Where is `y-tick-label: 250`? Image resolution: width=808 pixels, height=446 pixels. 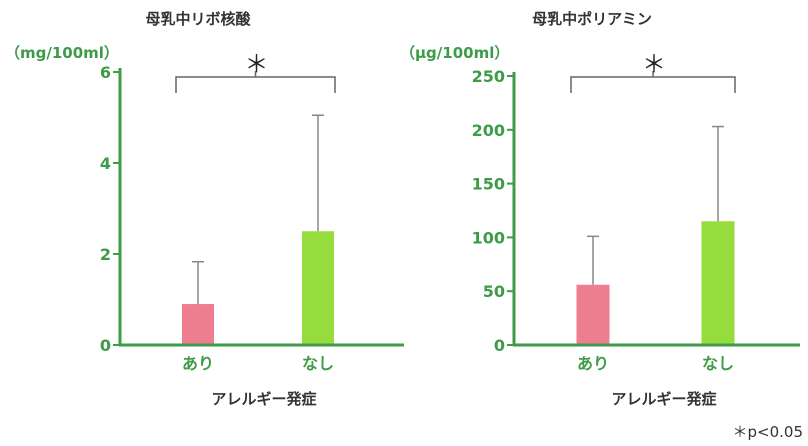
y-tick-label: 250 is located at coordinates (488, 76).